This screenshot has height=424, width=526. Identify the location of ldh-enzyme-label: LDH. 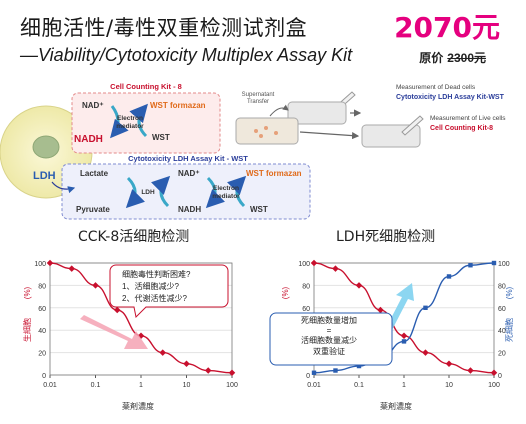
(44, 176).